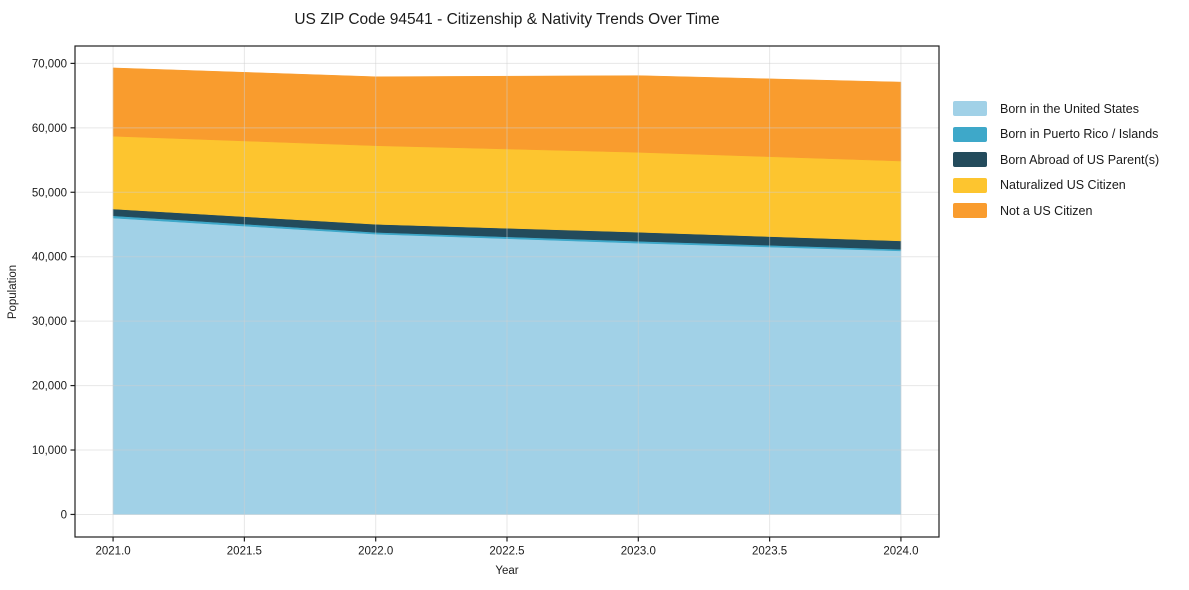 This screenshot has width=1189, height=590. I want to click on legend-item: Naturalized US Citizen, so click(1056, 185).